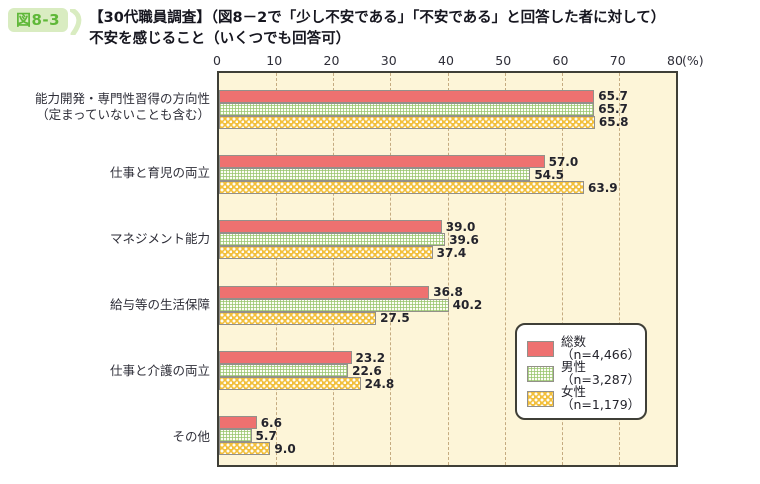 This screenshot has width=760, height=484. I want to click on bar-value-label: 63.9, so click(603, 187).